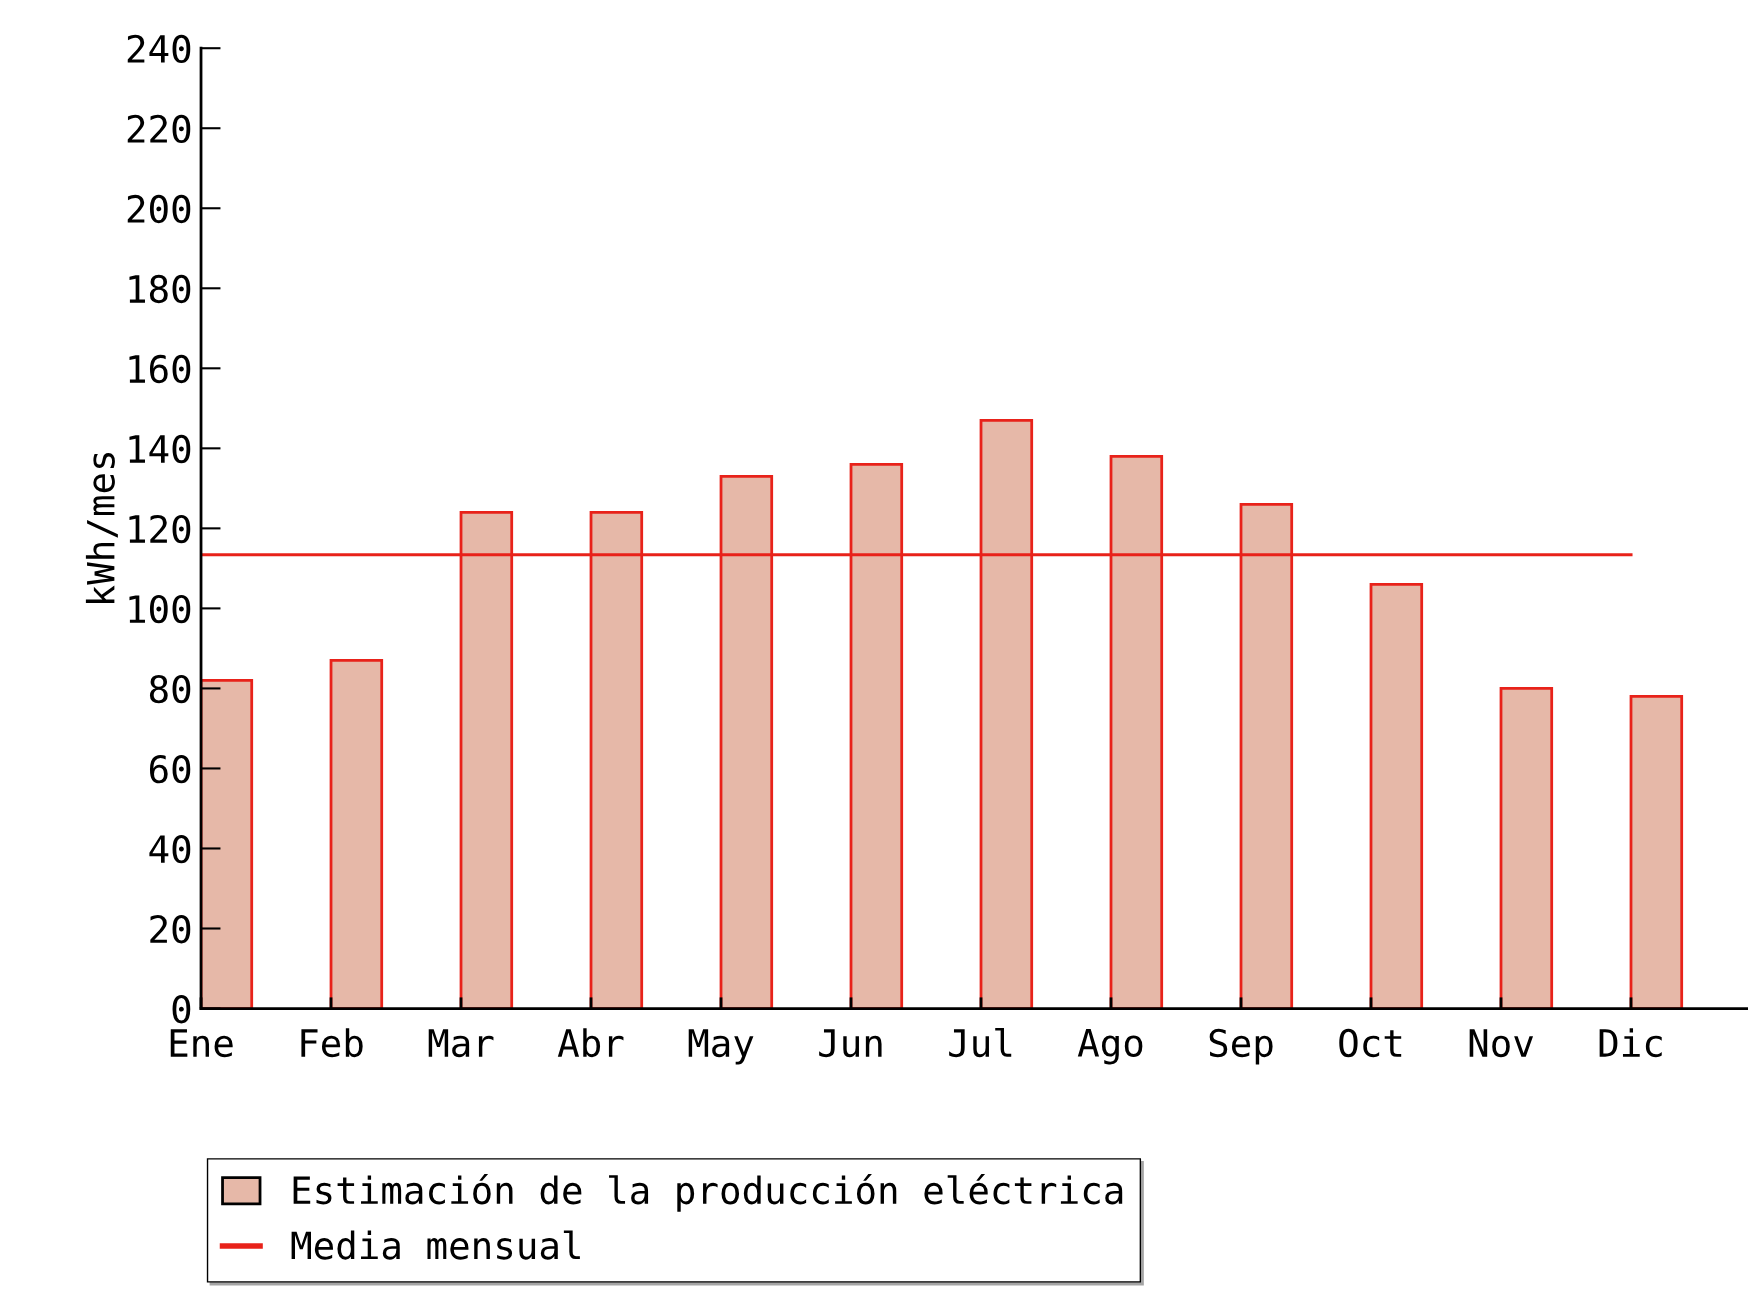 The image size is (1748, 1303). What do you see at coordinates (850, 1043) in the screenshot?
I see `x-tick-label: Jun` at bounding box center [850, 1043].